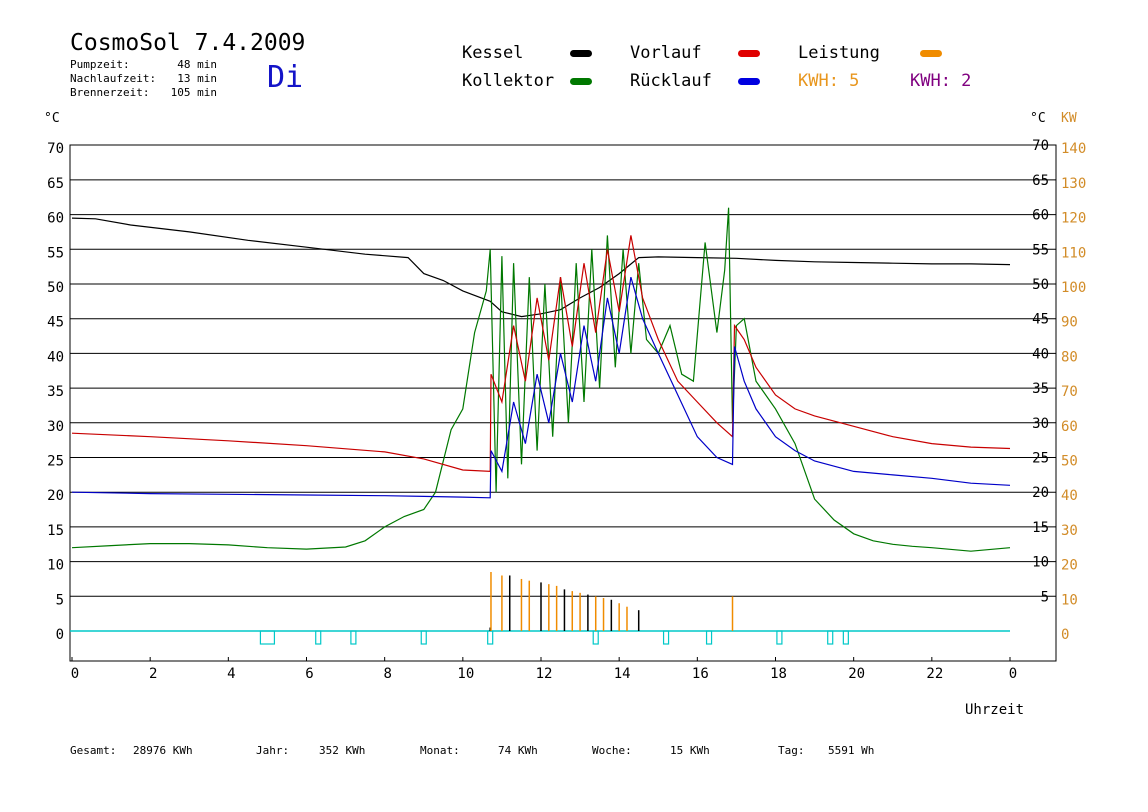 This screenshot has width=1148, height=812. I want to click on y-right-tick-label: 15, so click(1040, 528).